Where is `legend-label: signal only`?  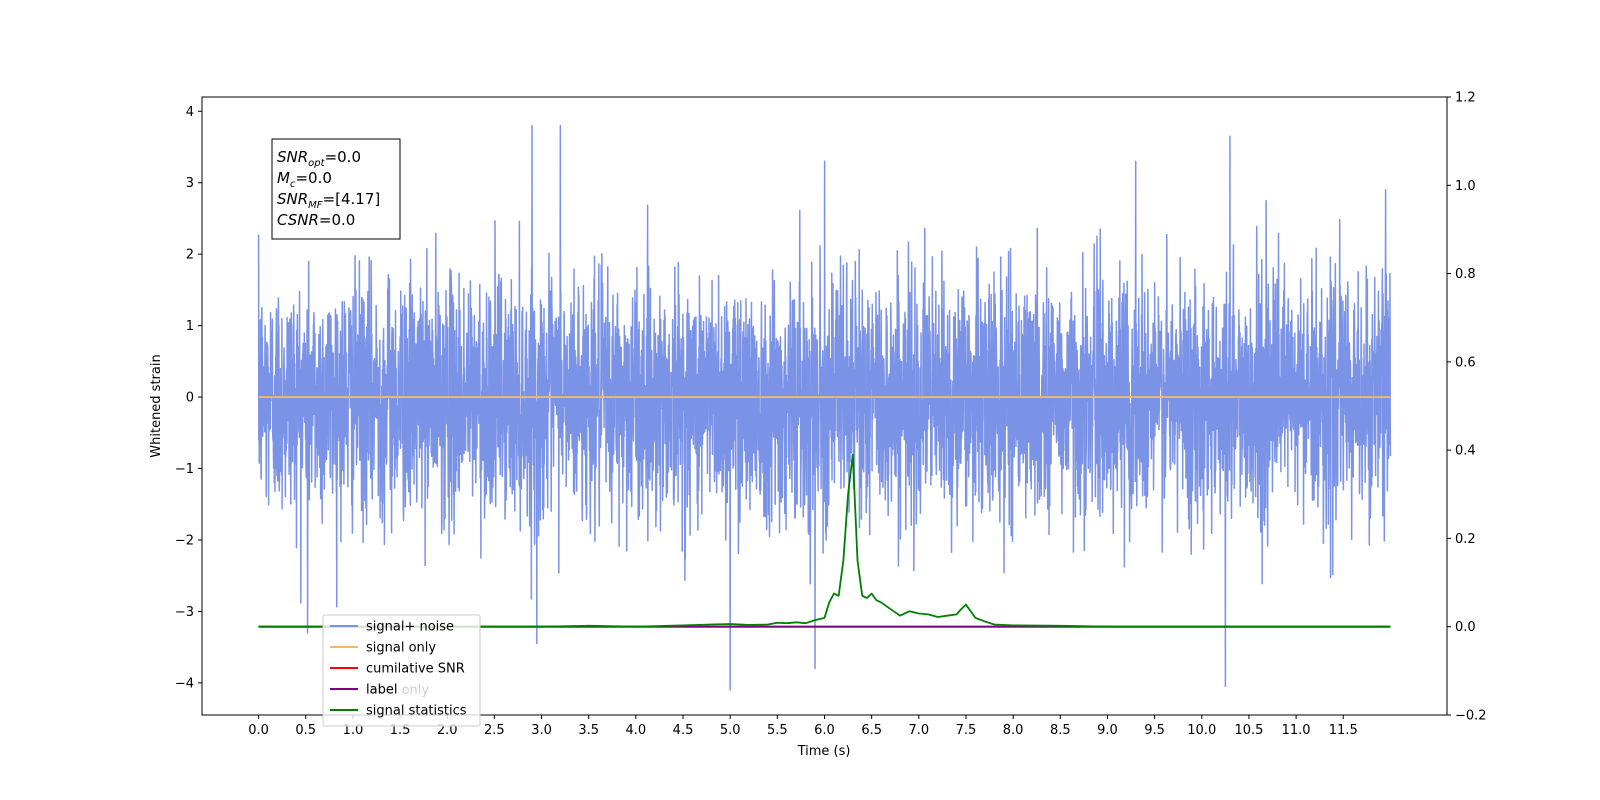
legend-label: signal only is located at coordinates (401, 648).